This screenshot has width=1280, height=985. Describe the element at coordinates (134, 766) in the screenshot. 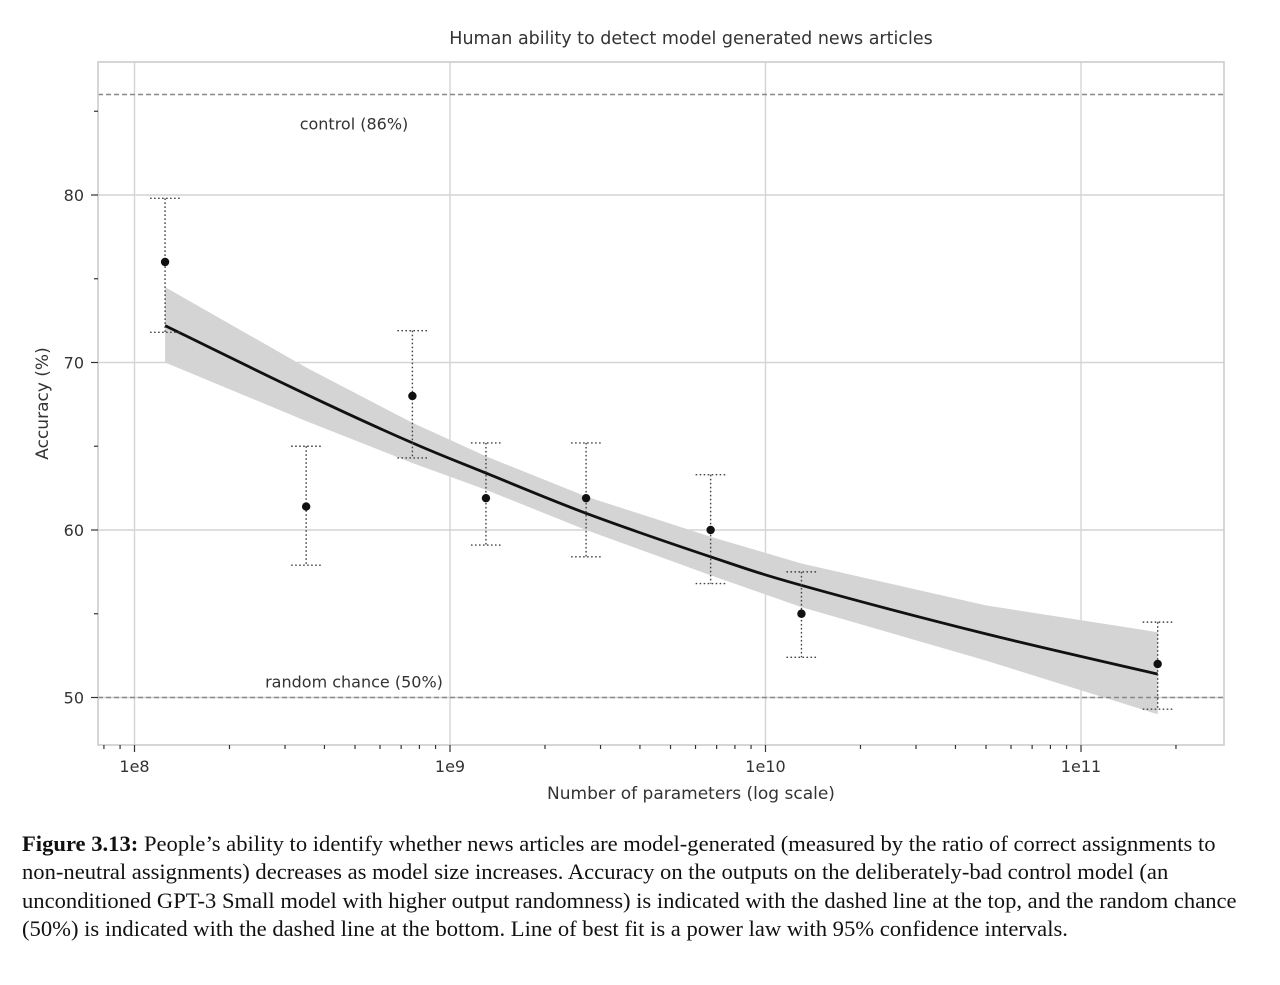

I see `x-tick-label: 1e8` at that location.